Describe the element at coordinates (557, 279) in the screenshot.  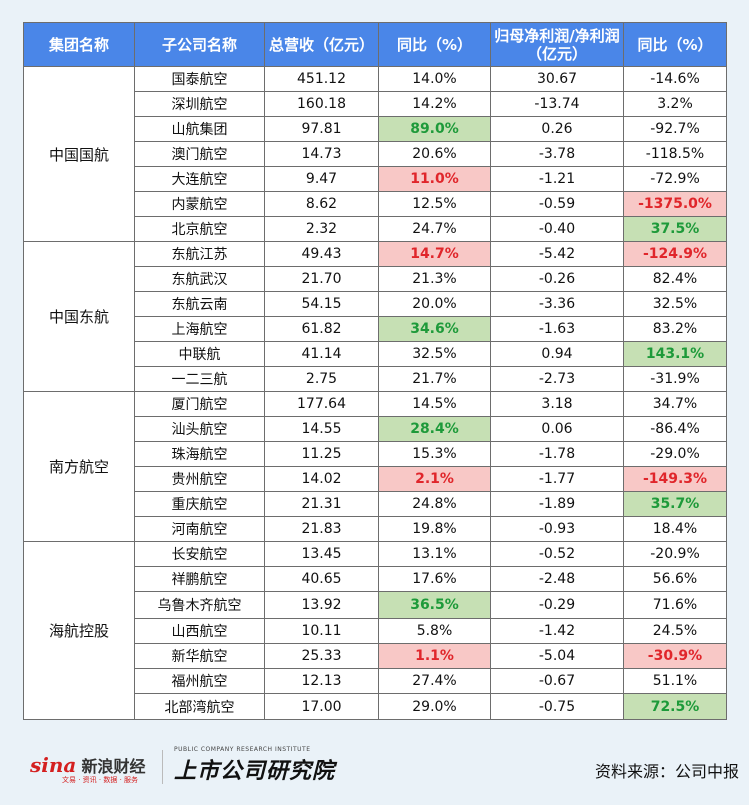
I see `profit-cell: -0.26` at that location.